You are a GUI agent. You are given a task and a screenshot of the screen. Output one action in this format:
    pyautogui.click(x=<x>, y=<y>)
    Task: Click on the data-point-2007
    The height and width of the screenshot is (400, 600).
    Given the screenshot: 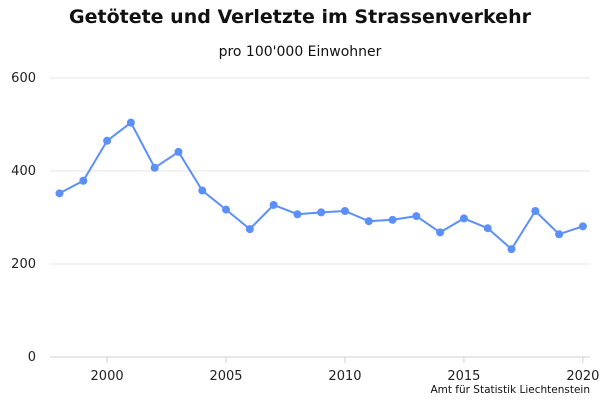 What is the action you would take?
    pyautogui.click(x=273, y=204)
    